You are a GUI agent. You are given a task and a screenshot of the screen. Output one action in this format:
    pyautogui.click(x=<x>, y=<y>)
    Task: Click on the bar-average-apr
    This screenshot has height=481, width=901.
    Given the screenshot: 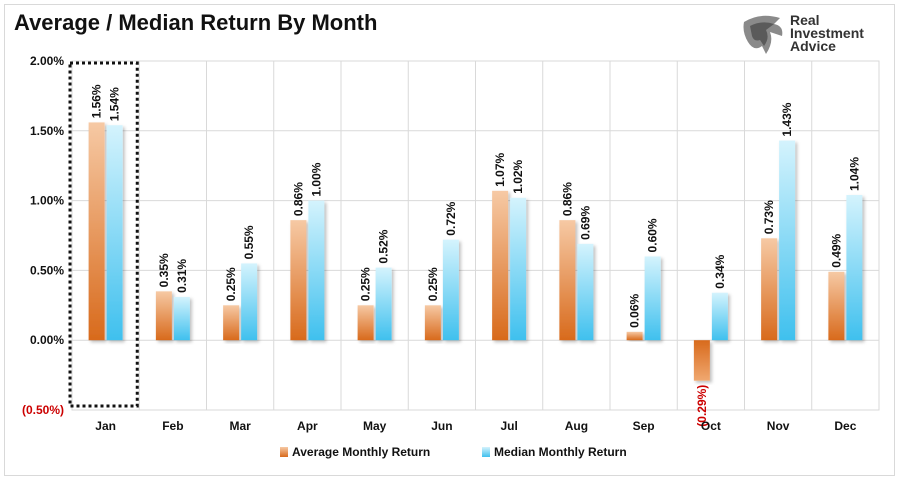 What is the action you would take?
    pyautogui.click(x=298, y=280)
    